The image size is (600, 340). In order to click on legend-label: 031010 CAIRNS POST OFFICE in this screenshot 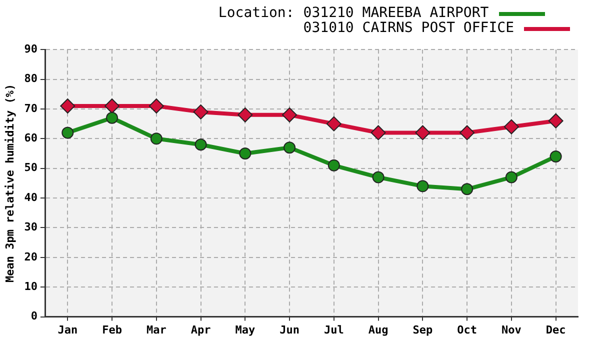, I will do `click(408, 28)`.